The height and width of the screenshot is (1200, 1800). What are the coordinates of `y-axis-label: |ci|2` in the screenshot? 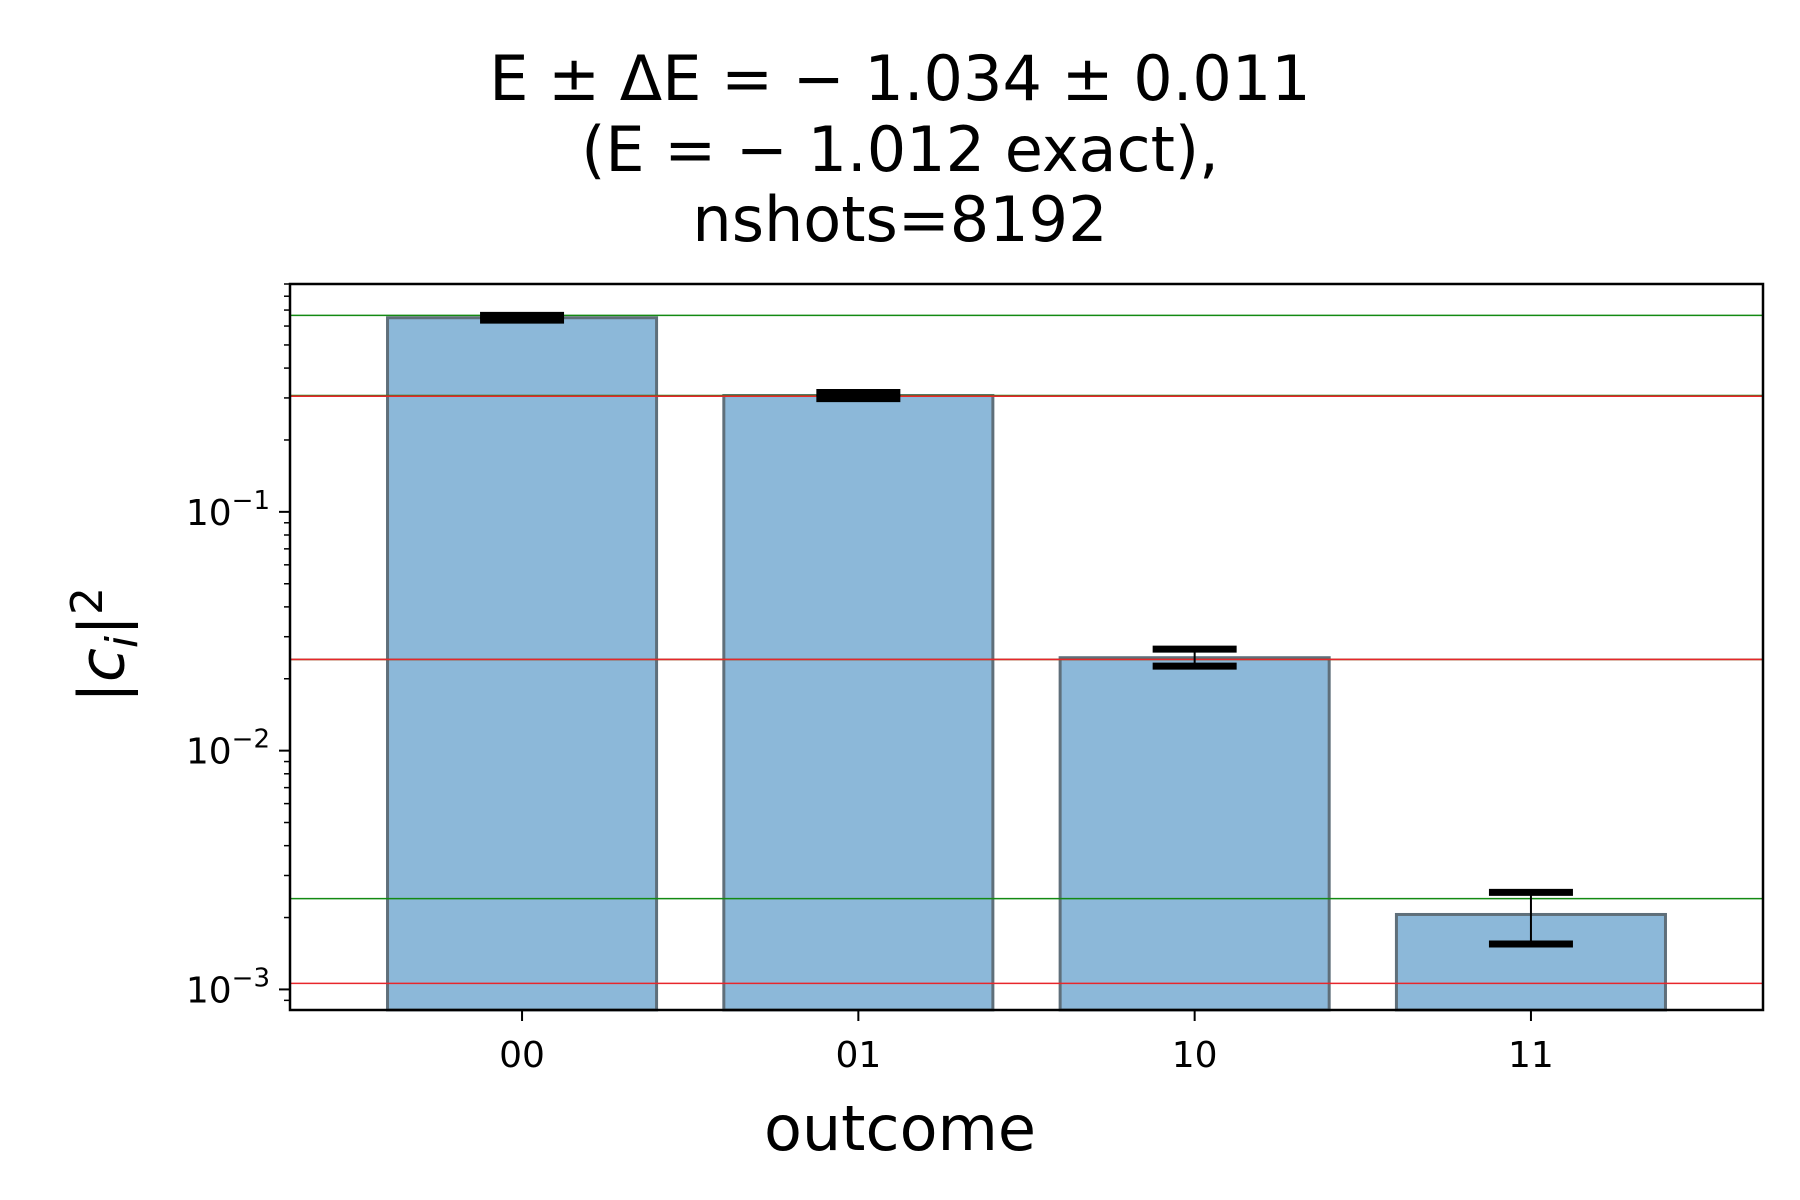 It's located at (105, 645).